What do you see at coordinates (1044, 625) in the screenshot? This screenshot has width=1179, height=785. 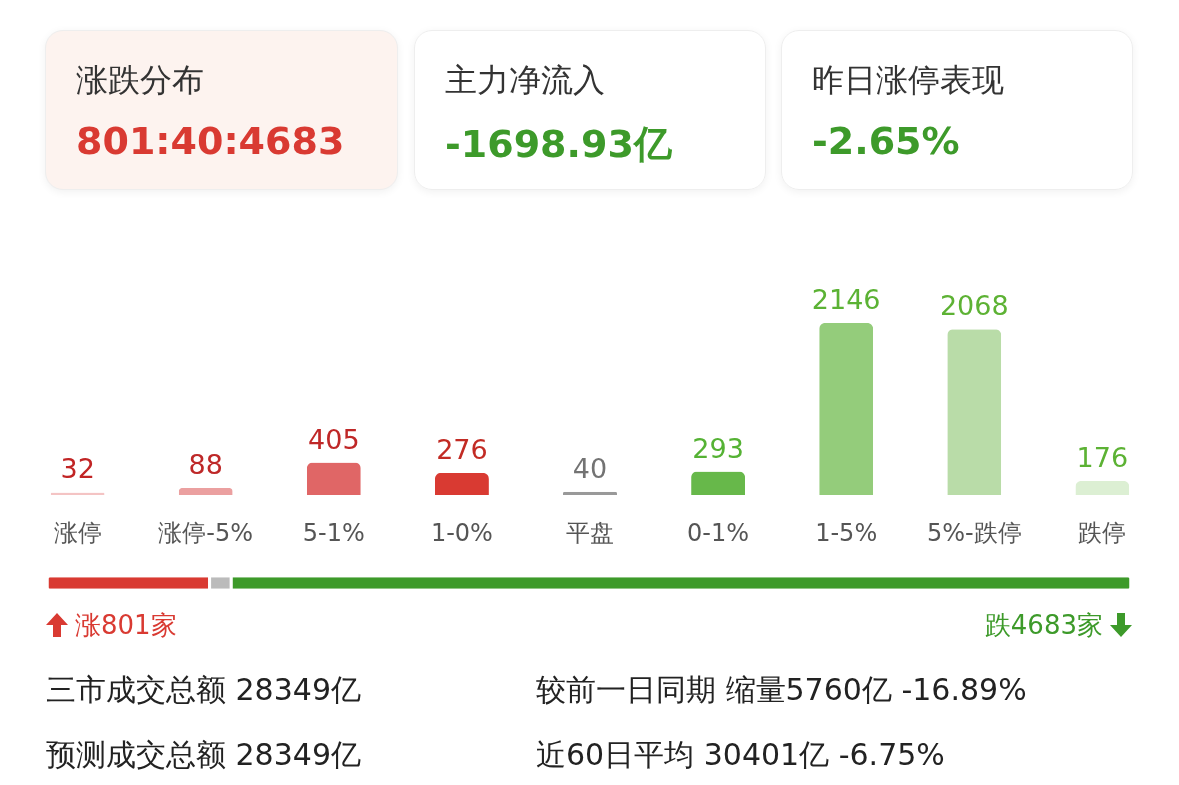 I see `text: 跌4683家` at bounding box center [1044, 625].